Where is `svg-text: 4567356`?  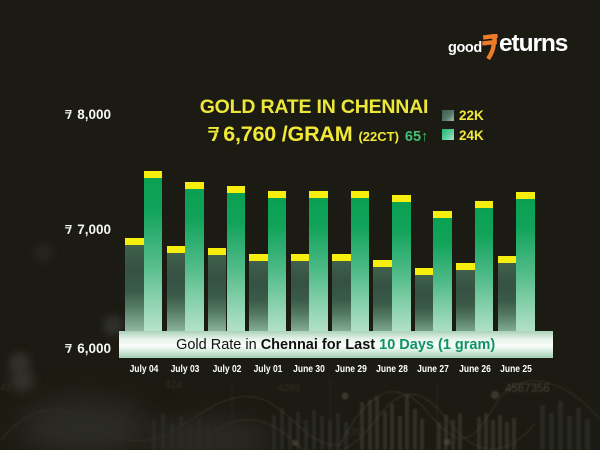
svg-text: 4567356 is located at coordinates (527, 389).